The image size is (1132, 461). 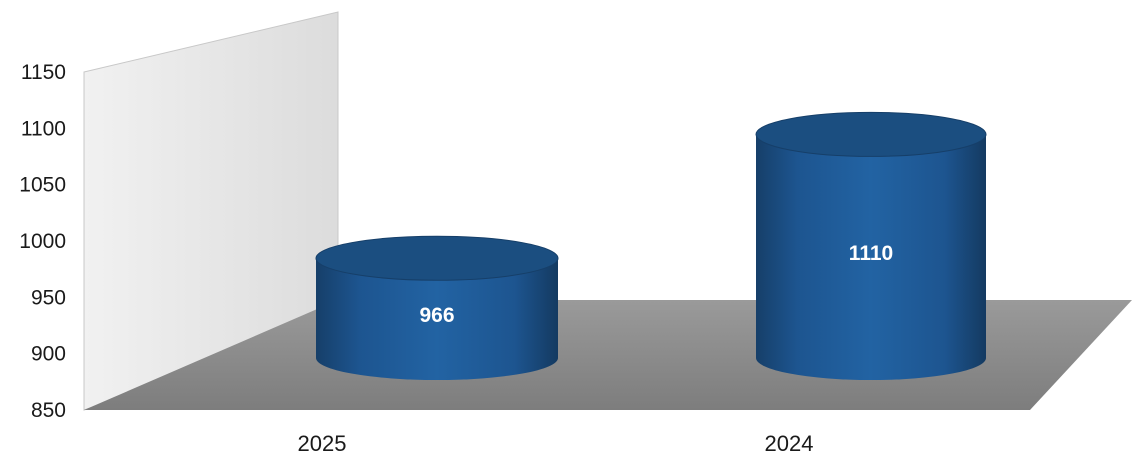 What do you see at coordinates (48, 410) in the screenshot?
I see `y-tick-label: 850` at bounding box center [48, 410].